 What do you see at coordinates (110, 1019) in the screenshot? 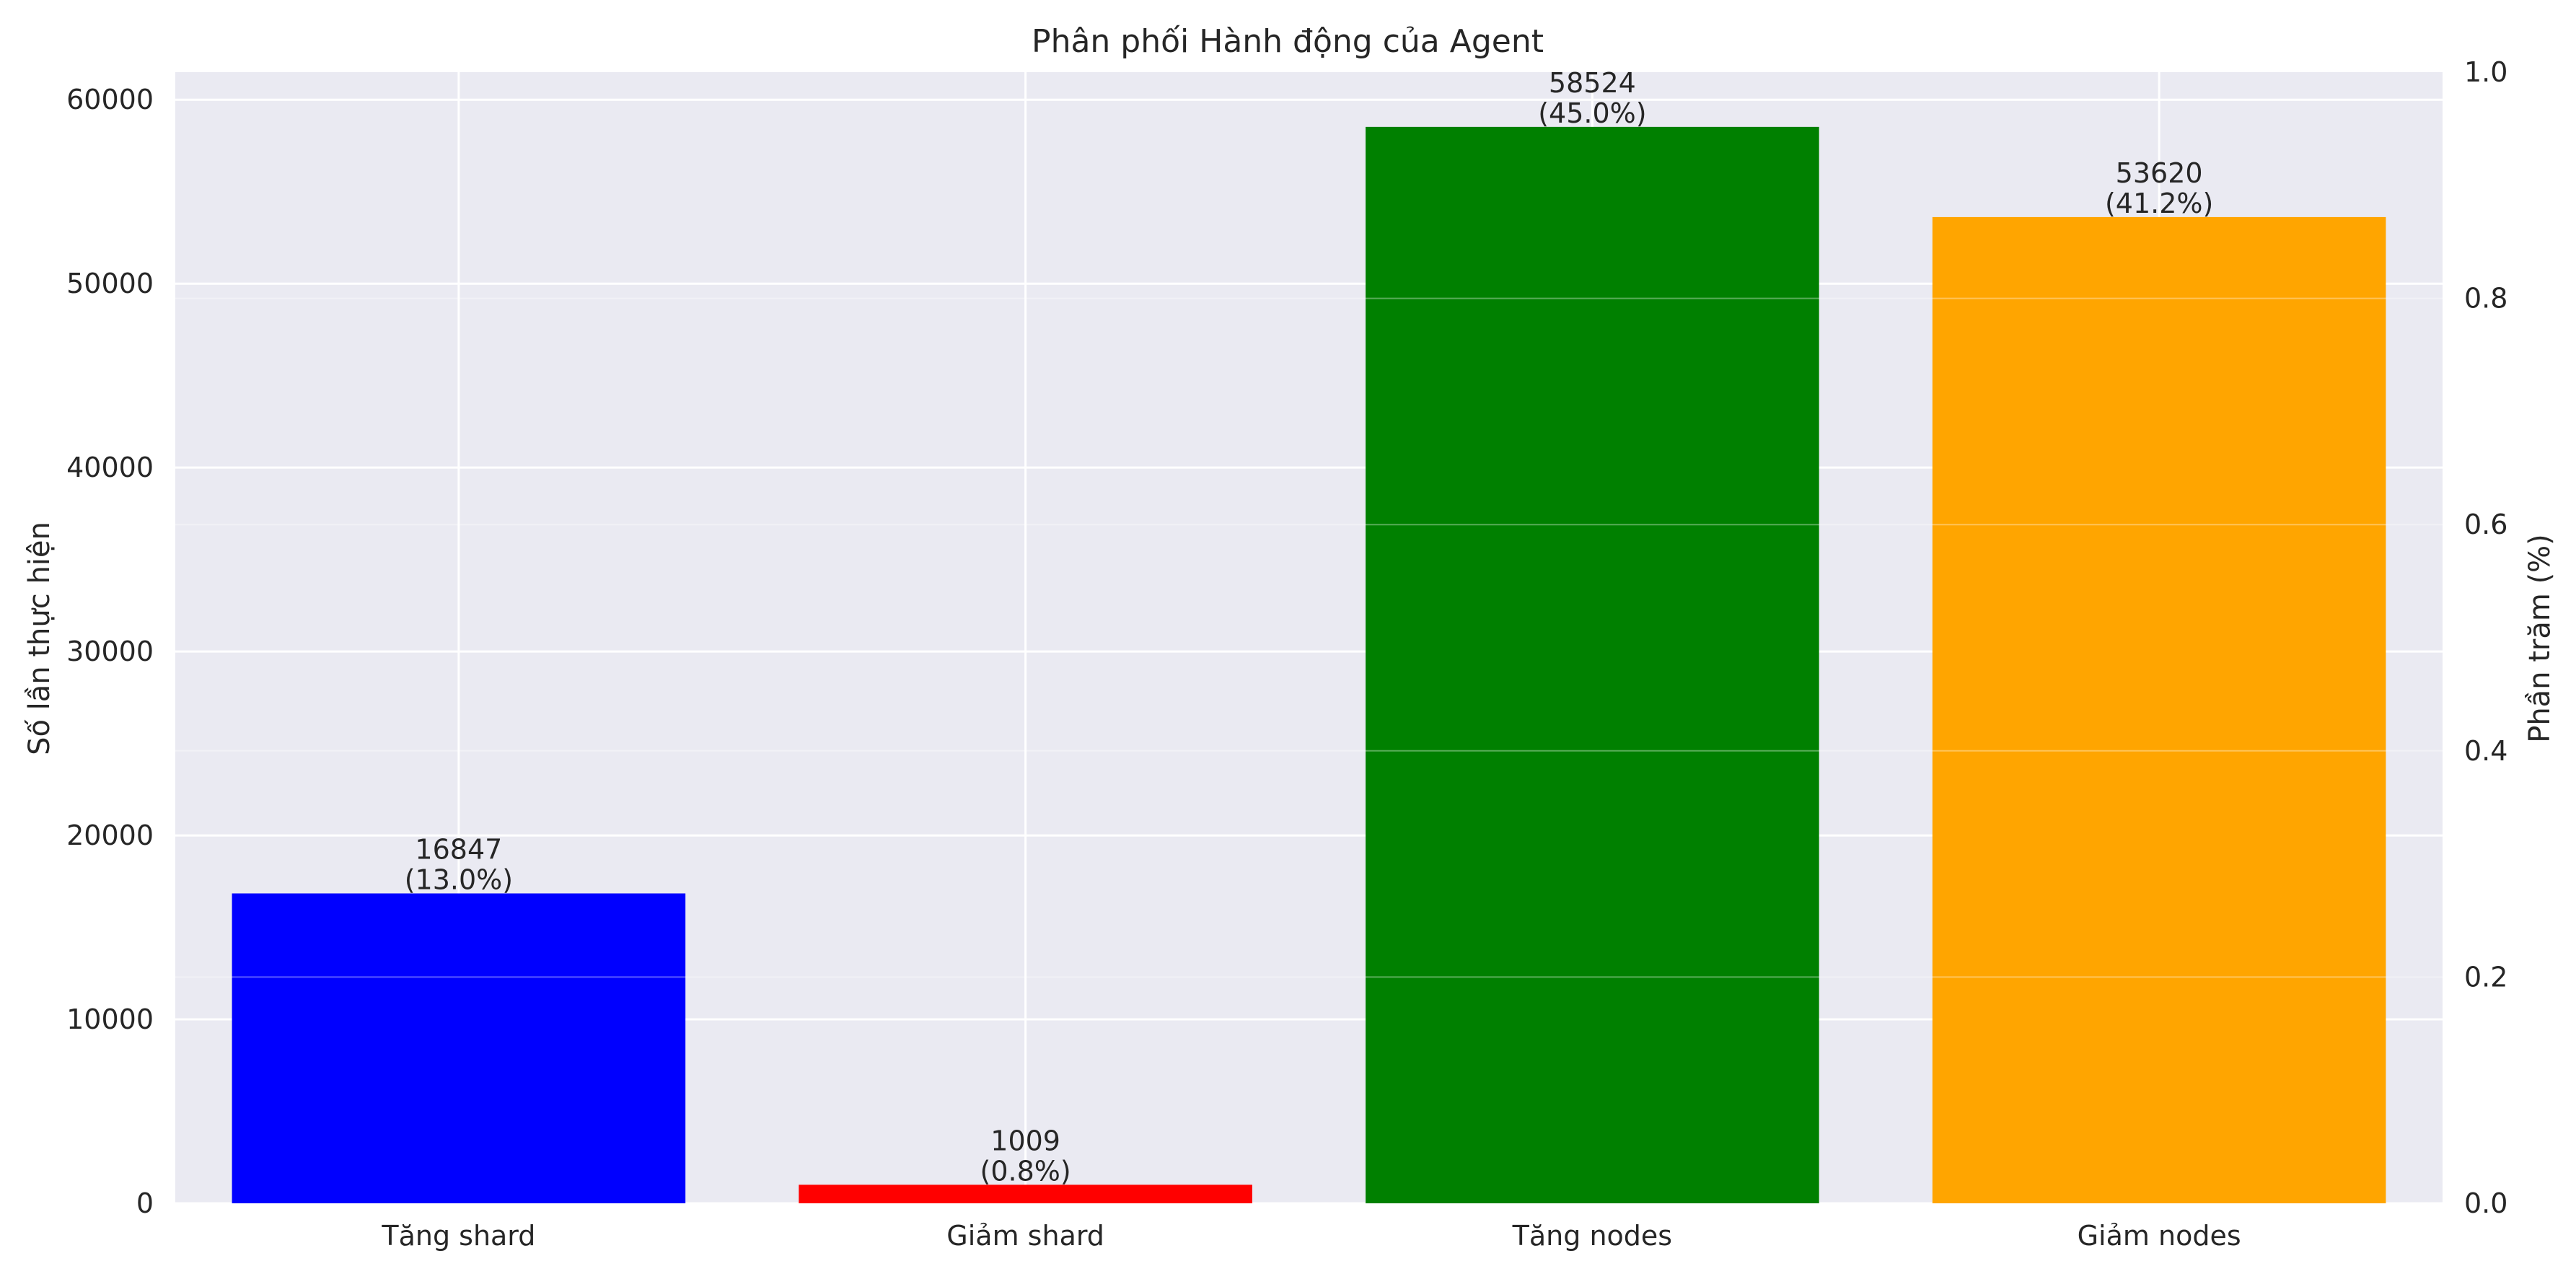
I see `y-tick-label: 10000` at bounding box center [110, 1019].